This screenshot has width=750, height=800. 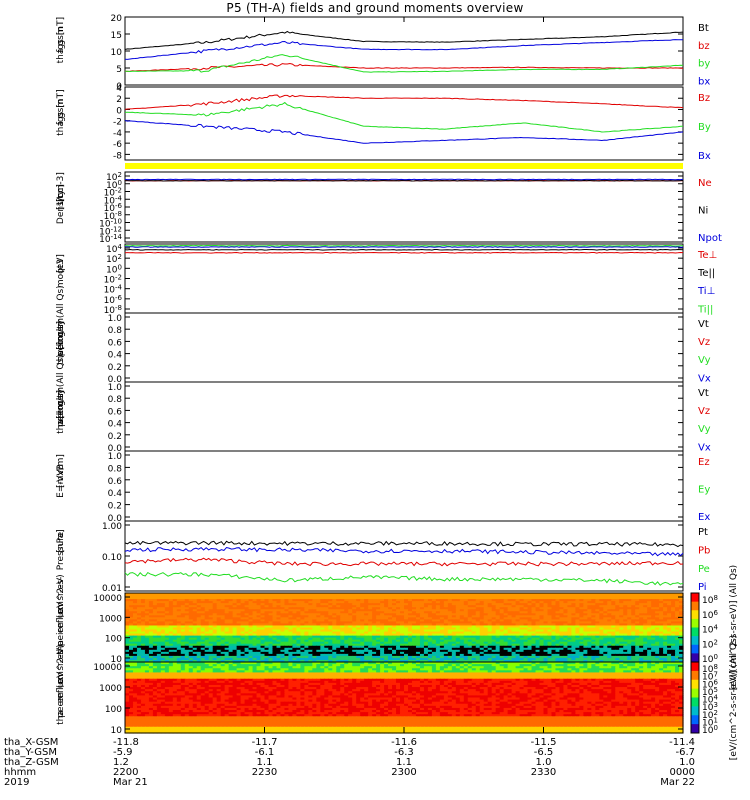 I want to click on y-tick-label: 0.10, so click(x=112, y=558).